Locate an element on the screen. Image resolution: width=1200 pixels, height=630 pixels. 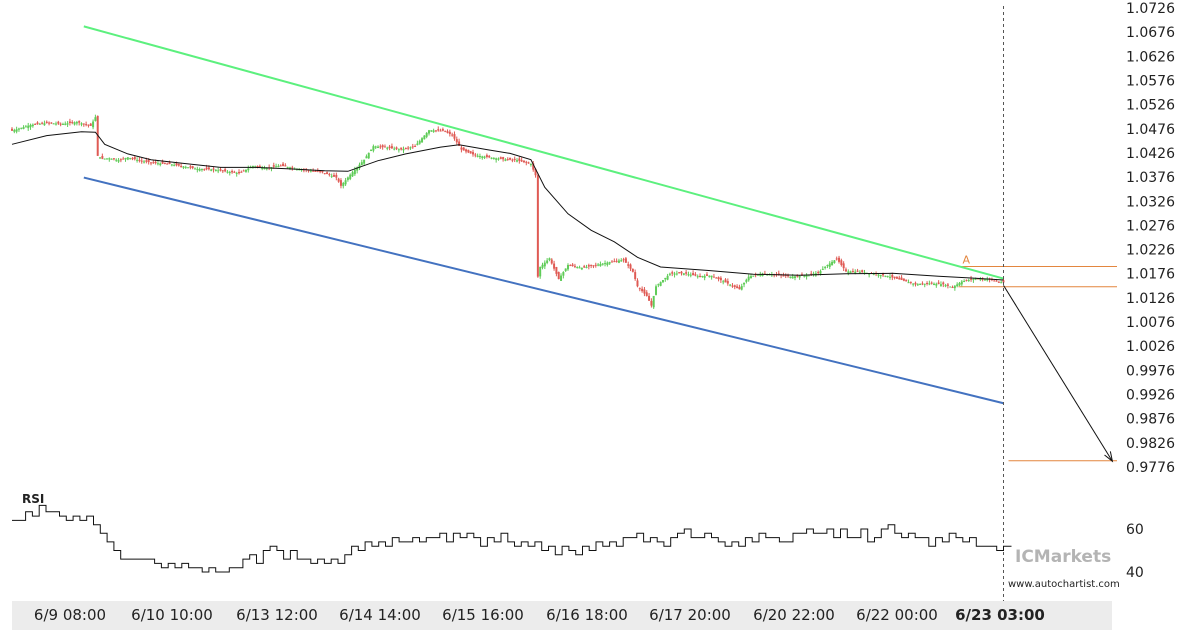
x-tick-label: 6/23 03:00 is located at coordinates (1000, 615).